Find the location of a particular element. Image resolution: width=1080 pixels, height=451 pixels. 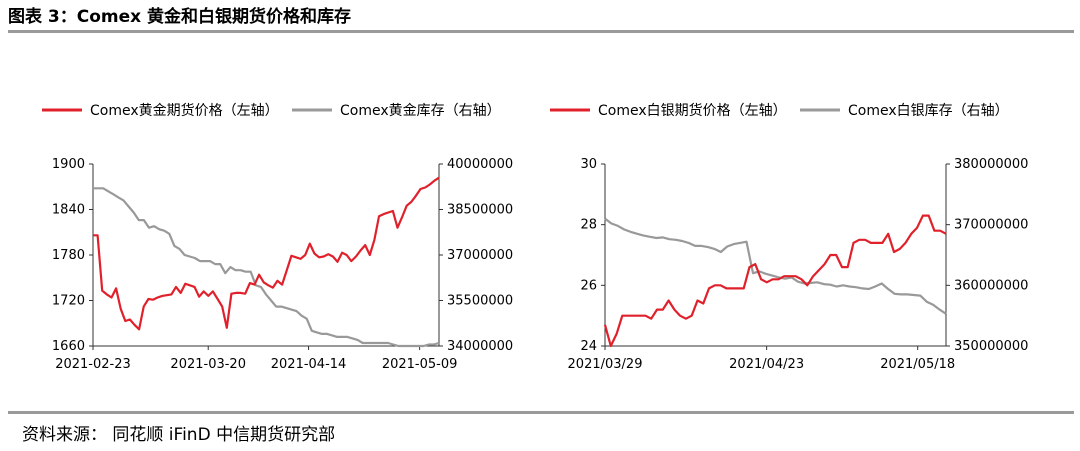

right-tick-label: 370000000 is located at coordinates (991, 225).